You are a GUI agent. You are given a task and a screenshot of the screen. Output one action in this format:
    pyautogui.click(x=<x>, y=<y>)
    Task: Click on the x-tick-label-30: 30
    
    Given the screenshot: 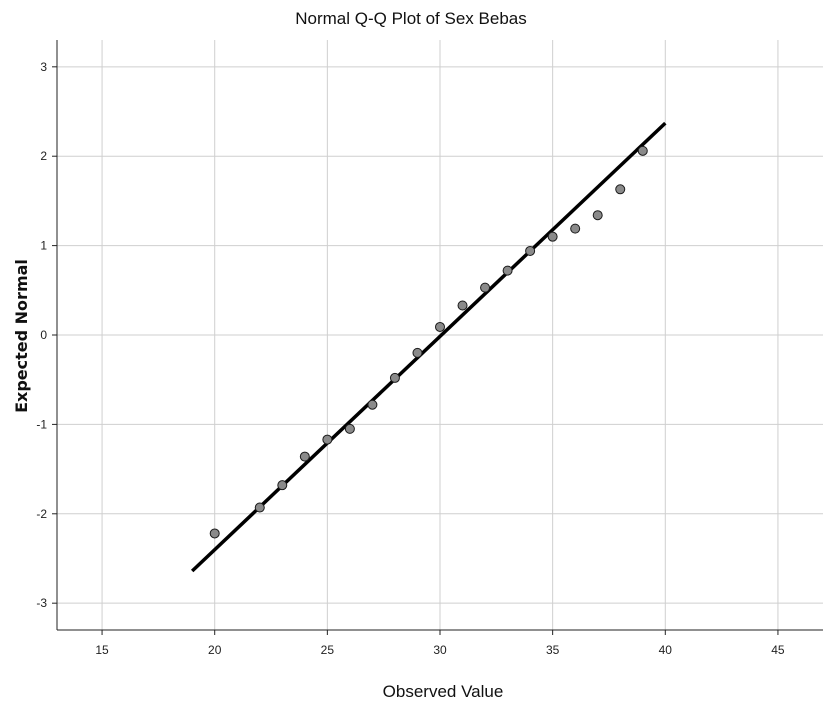 What is the action you would take?
    pyautogui.click(x=440, y=650)
    